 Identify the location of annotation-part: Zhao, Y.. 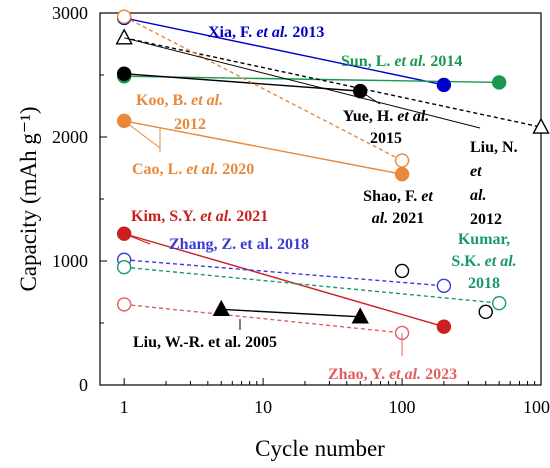
(358, 374).